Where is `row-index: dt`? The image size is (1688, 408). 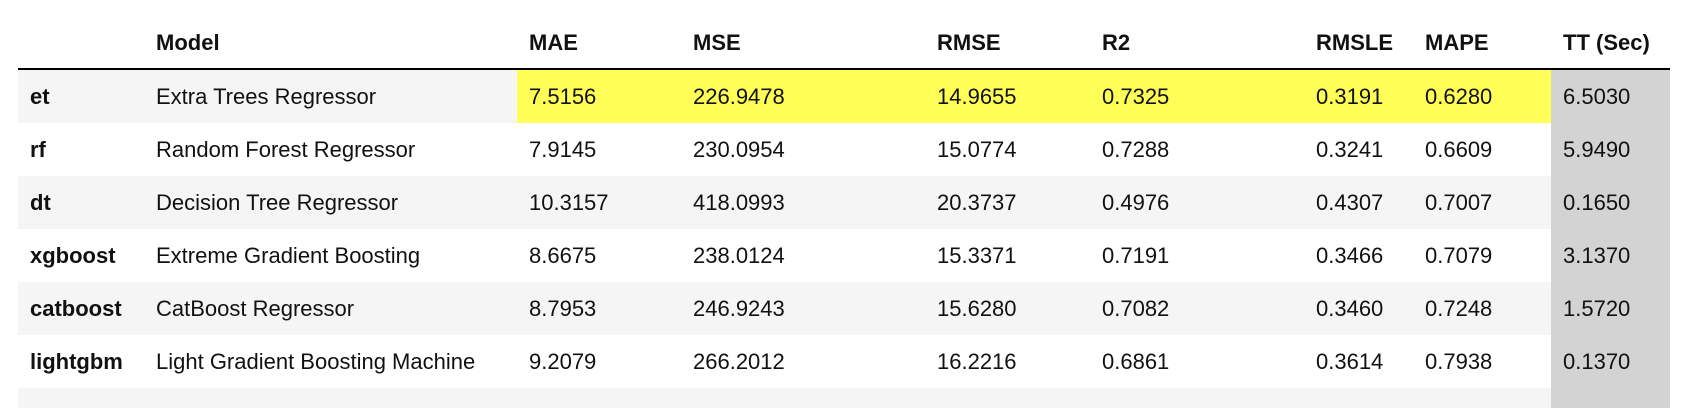
row-index: dt is located at coordinates (81, 202).